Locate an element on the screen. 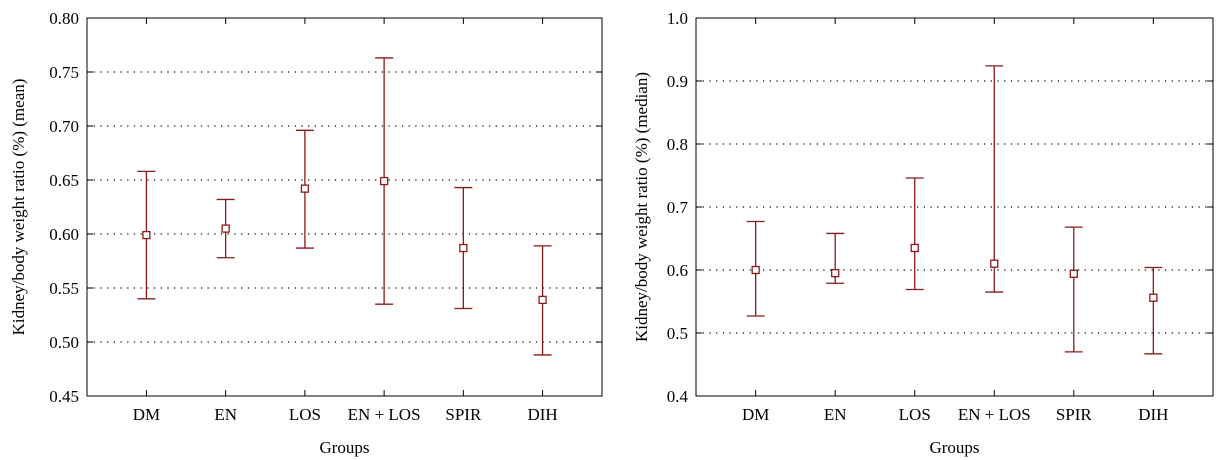 Image resolution: width=1226 pixels, height=460 pixels. y-tick-label: 0.75 is located at coordinates (64, 72).